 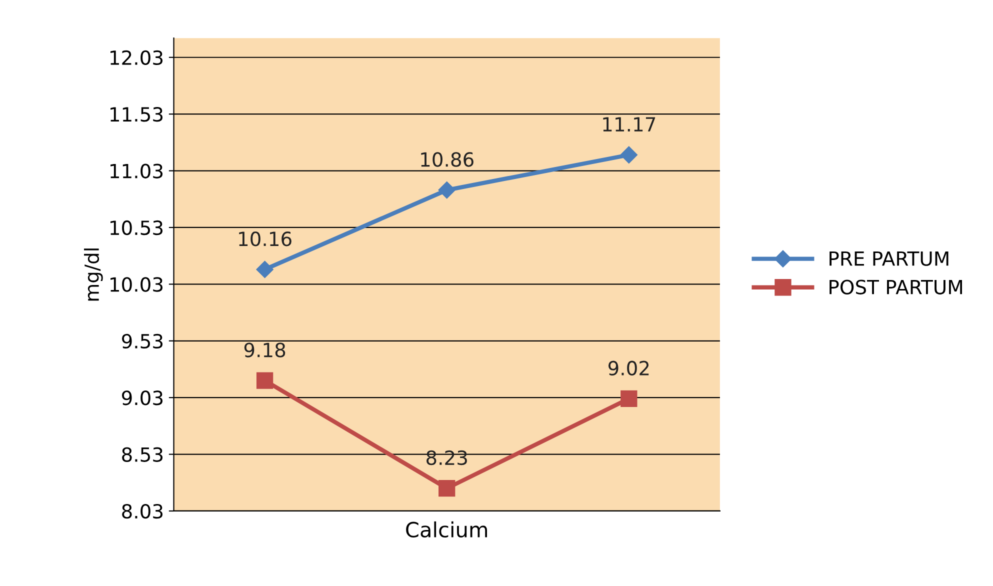 I want to click on y-tick-label: 10.53, so click(x=136, y=228).